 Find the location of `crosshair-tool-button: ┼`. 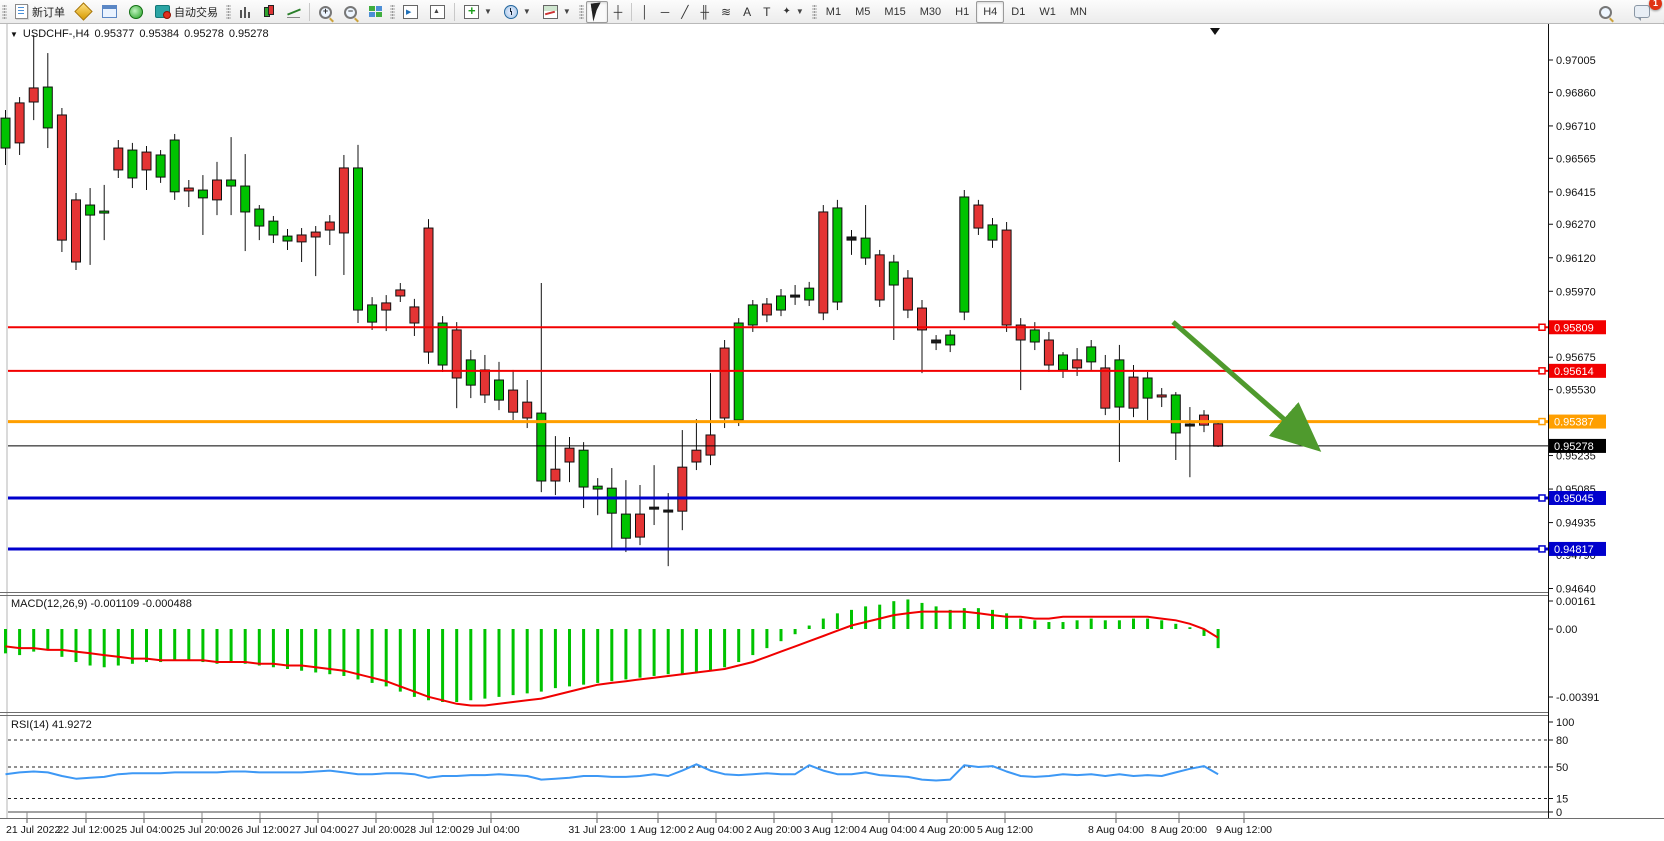

crosshair-tool-button: ┼ is located at coordinates (618, 12).